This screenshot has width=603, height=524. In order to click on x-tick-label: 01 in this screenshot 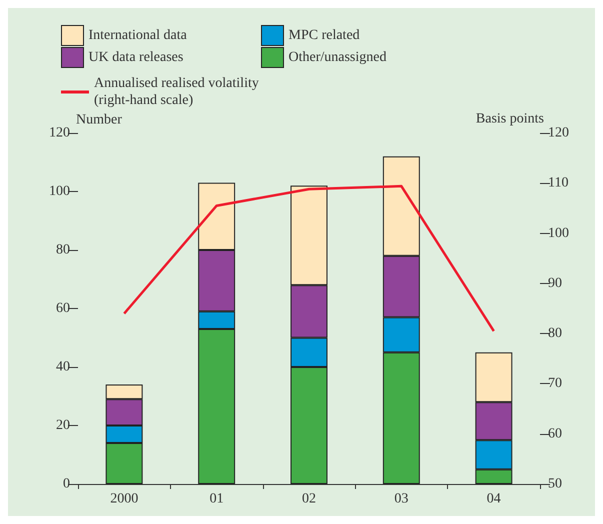, I will do `click(217, 499)`.